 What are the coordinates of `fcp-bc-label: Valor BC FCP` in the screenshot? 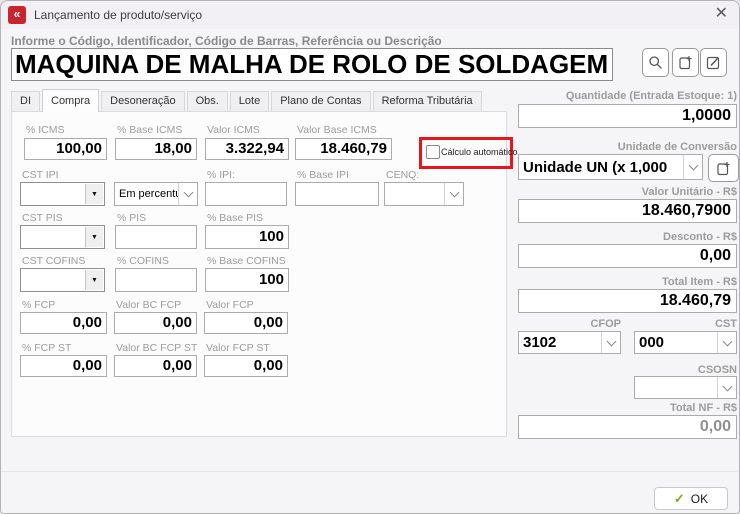 It's located at (149, 305).